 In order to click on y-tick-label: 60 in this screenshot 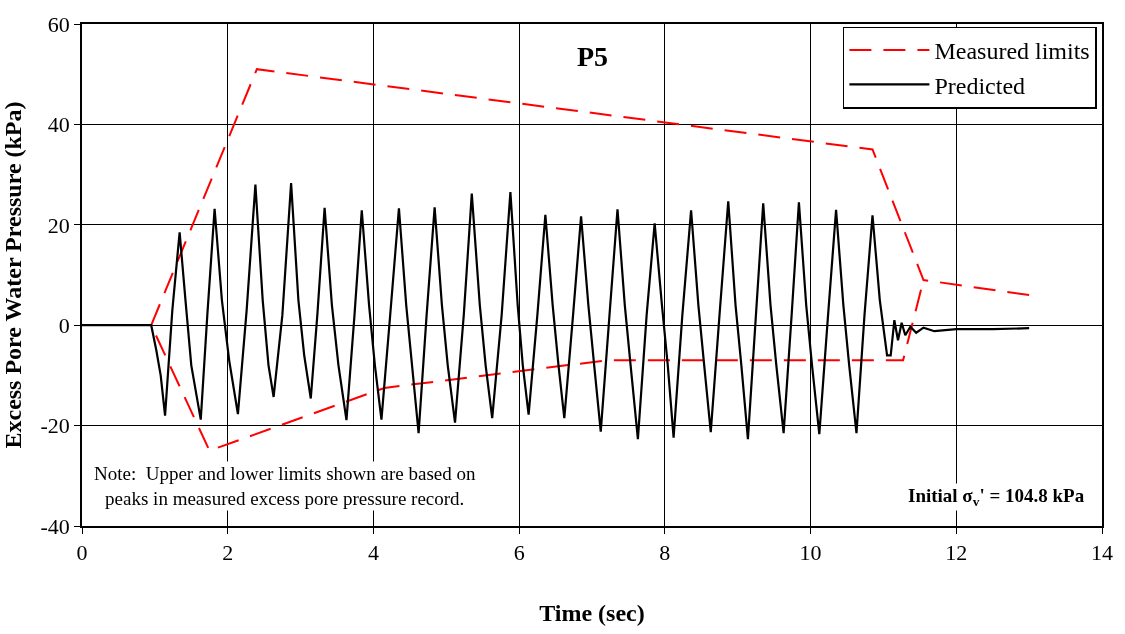, I will do `click(58, 24)`.